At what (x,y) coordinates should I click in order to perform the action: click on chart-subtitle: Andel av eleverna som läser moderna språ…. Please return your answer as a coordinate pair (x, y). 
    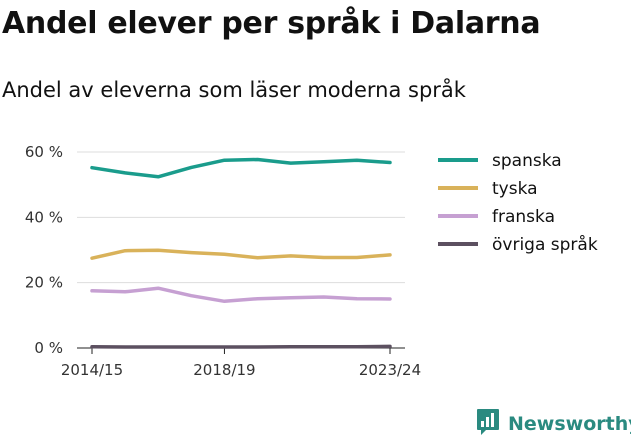
    Looking at the image, I should click on (234, 90).